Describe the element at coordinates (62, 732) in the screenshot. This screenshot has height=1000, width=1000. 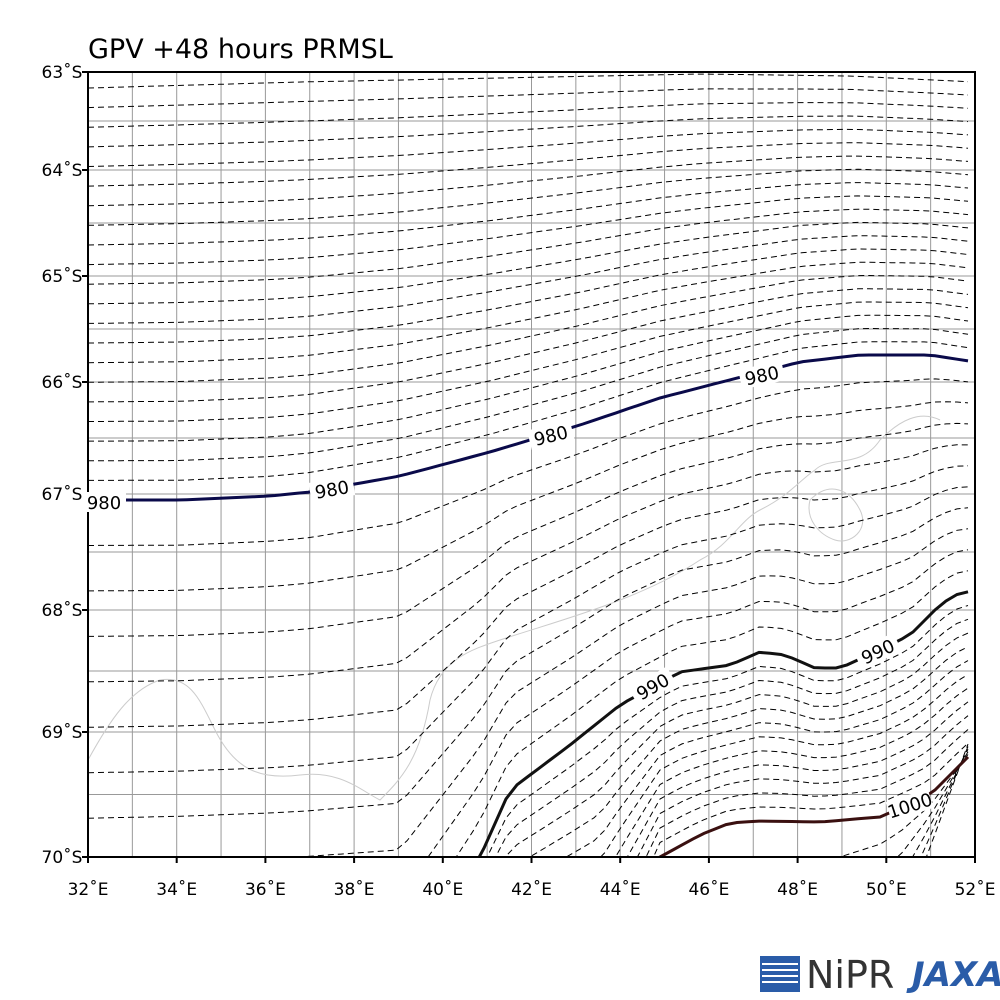
I see `lat-label: 69˚S` at that location.